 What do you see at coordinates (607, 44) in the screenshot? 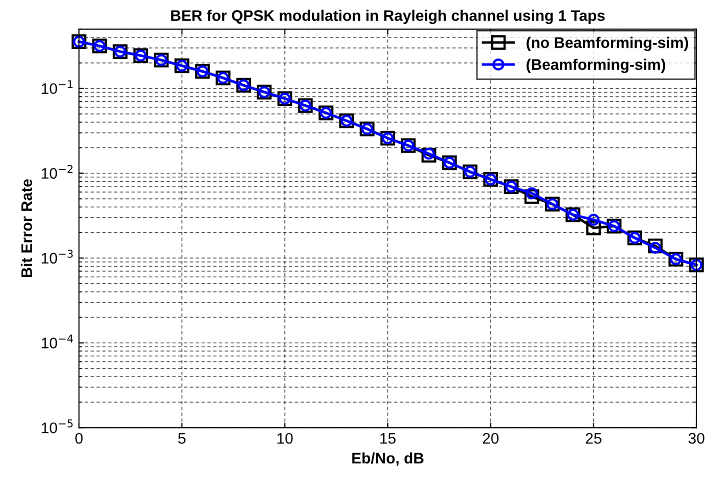
I see `legend-label: (no Beamforming-sim)` at bounding box center [607, 44].